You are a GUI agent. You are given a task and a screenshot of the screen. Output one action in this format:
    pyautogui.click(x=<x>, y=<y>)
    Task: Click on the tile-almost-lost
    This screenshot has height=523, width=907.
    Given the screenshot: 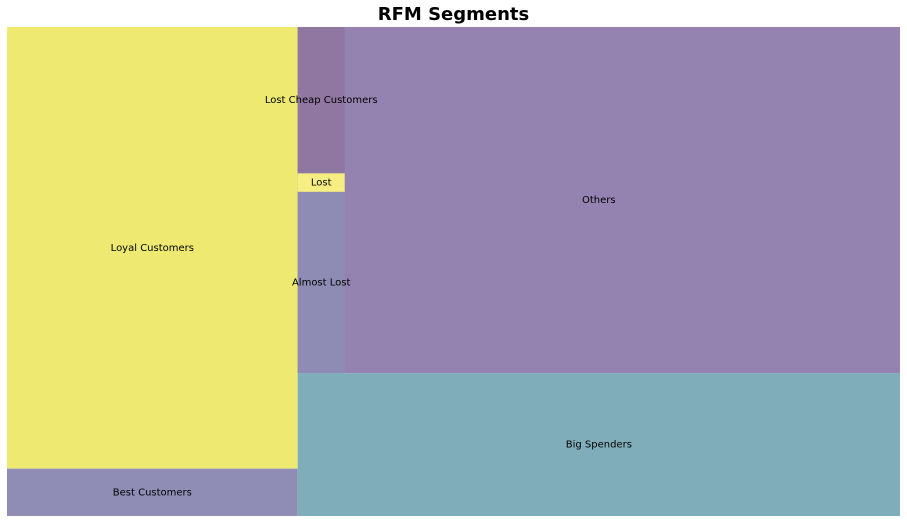 What is the action you would take?
    pyautogui.click(x=321, y=282)
    